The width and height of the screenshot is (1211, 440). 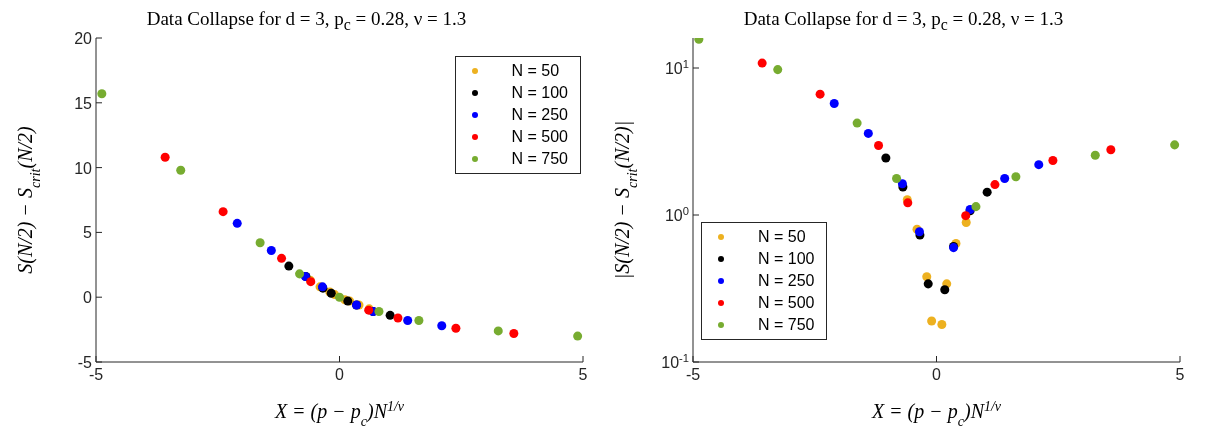 I want to click on y-tick-label: 10$^{0}$, so click(x=676, y=214).